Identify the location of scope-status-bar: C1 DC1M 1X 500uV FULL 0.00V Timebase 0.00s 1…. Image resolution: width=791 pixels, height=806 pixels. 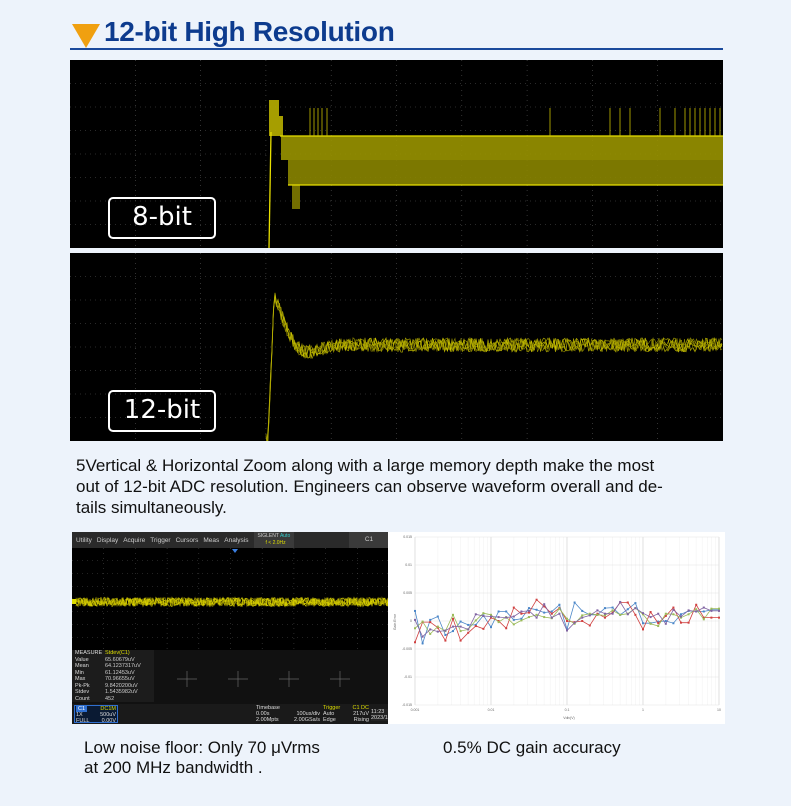
(230, 714).